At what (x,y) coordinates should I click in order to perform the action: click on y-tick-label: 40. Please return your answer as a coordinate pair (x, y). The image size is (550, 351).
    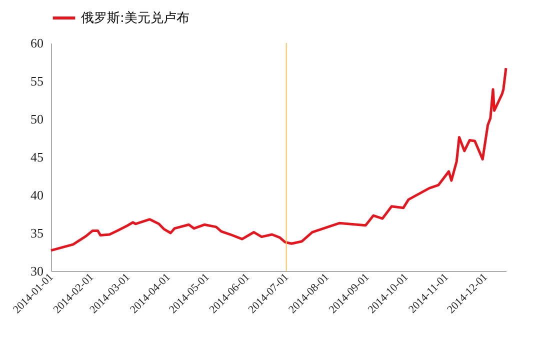
    Looking at the image, I should click on (37, 195).